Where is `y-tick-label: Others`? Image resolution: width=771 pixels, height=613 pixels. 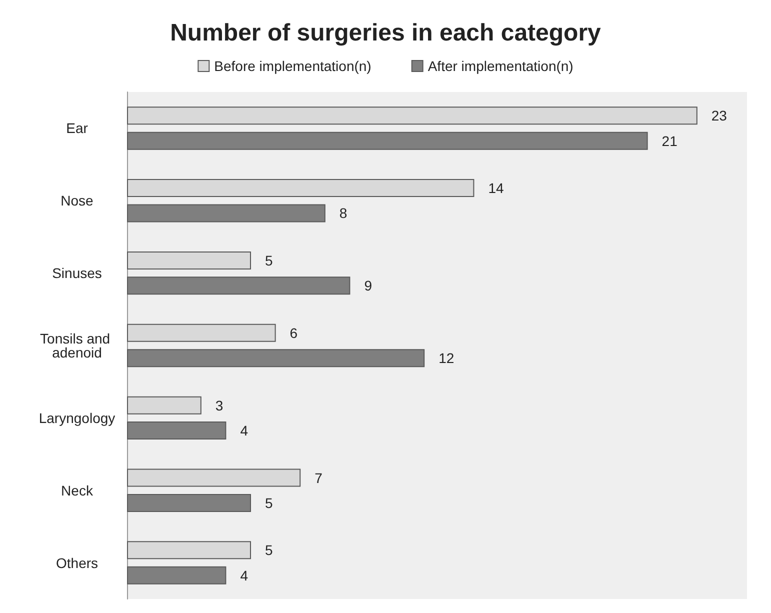
y-tick-label: Others is located at coordinates (77, 562).